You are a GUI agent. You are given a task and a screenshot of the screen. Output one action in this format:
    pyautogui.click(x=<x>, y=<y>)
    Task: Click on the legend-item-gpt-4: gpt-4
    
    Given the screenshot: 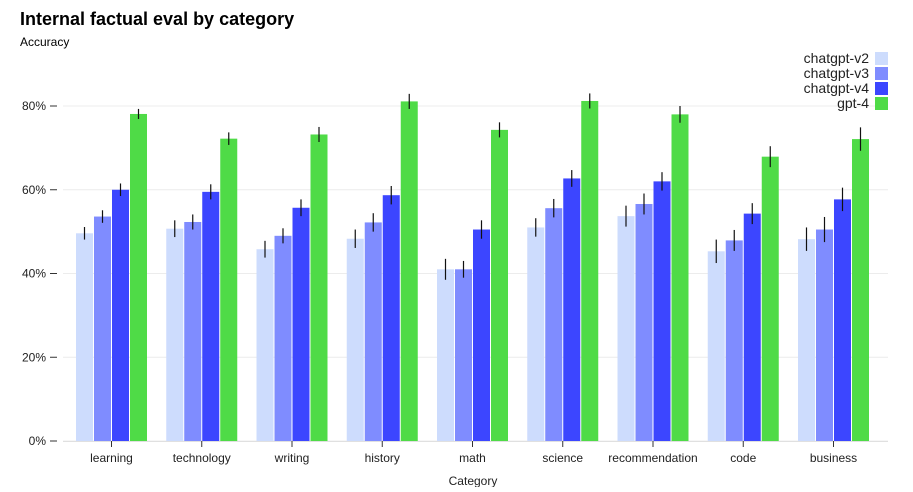 What is the action you would take?
    pyautogui.click(x=846, y=103)
    